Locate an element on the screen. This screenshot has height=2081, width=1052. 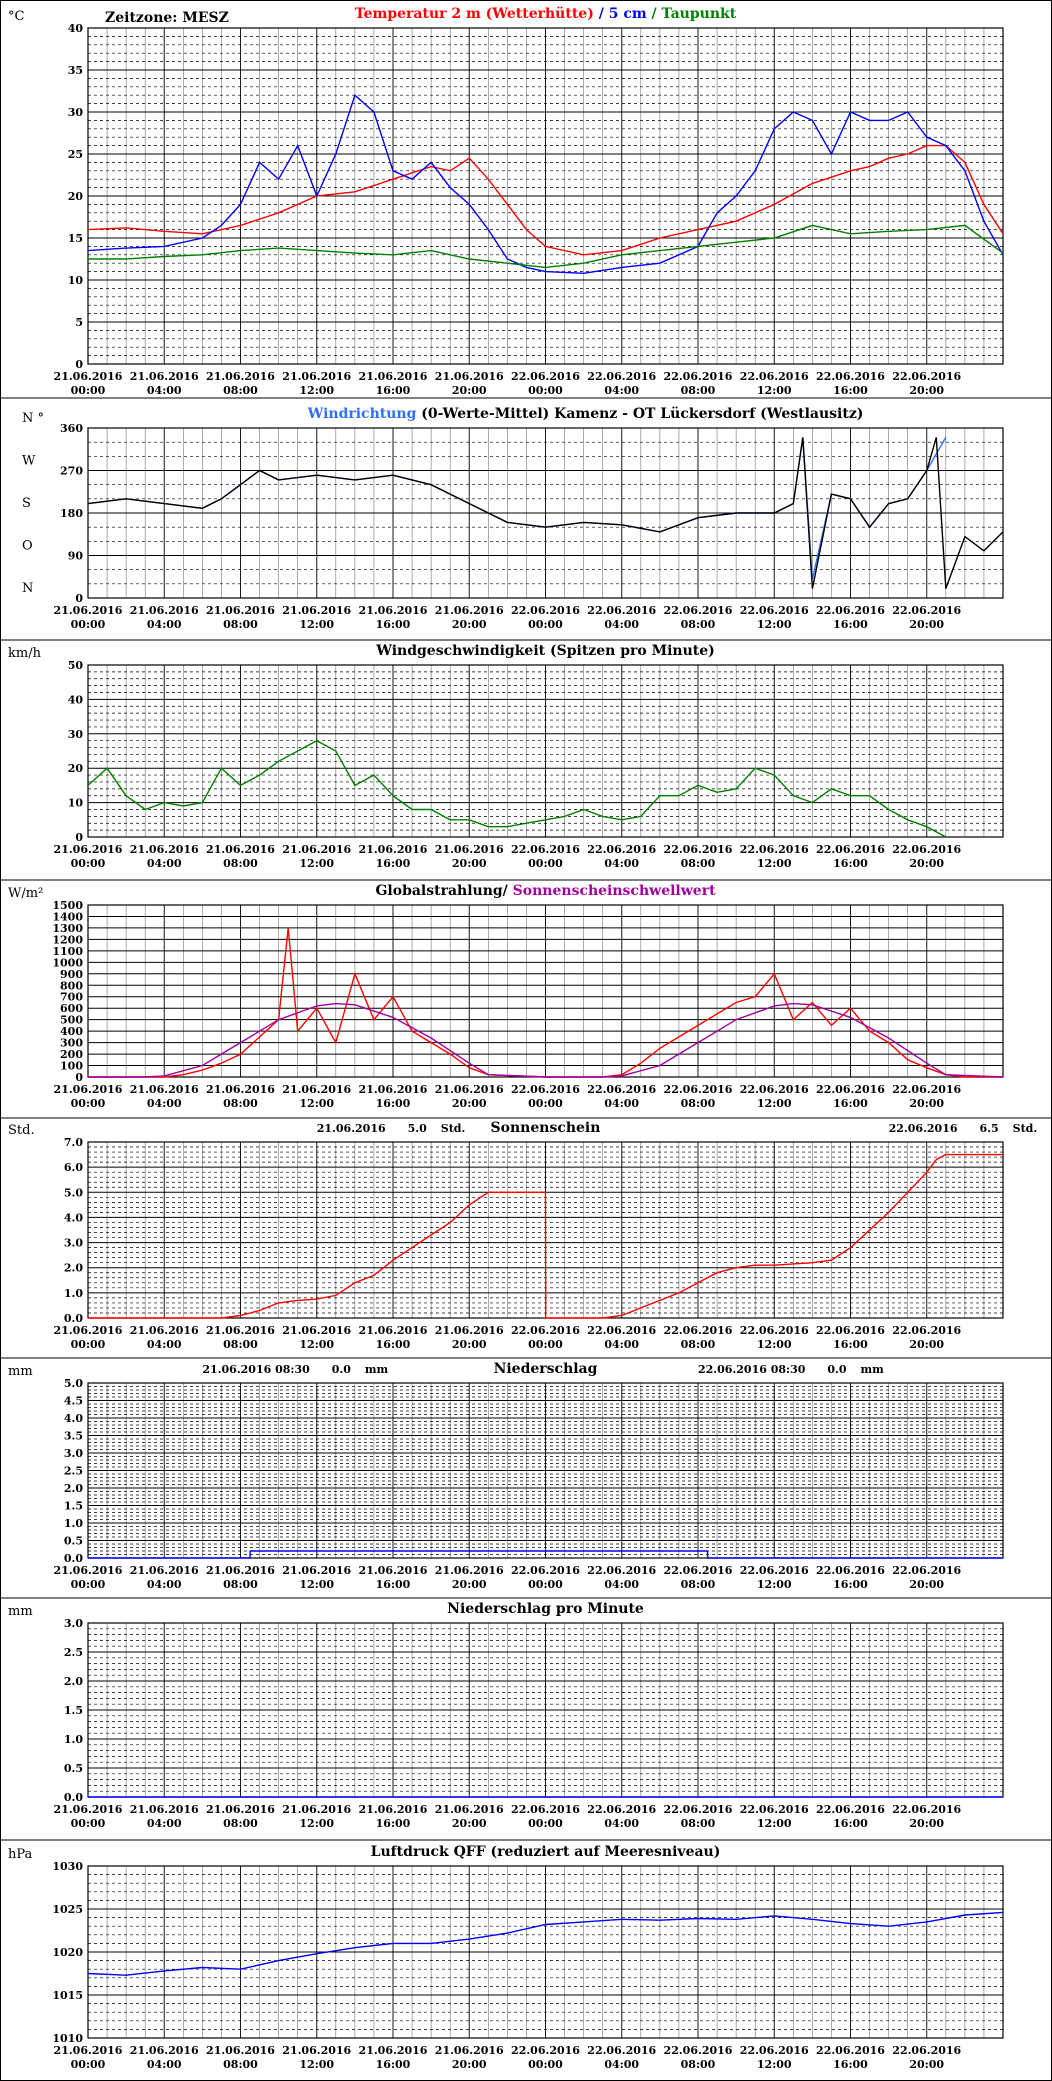
y-tick-label: 25 is located at coordinates (75, 154).